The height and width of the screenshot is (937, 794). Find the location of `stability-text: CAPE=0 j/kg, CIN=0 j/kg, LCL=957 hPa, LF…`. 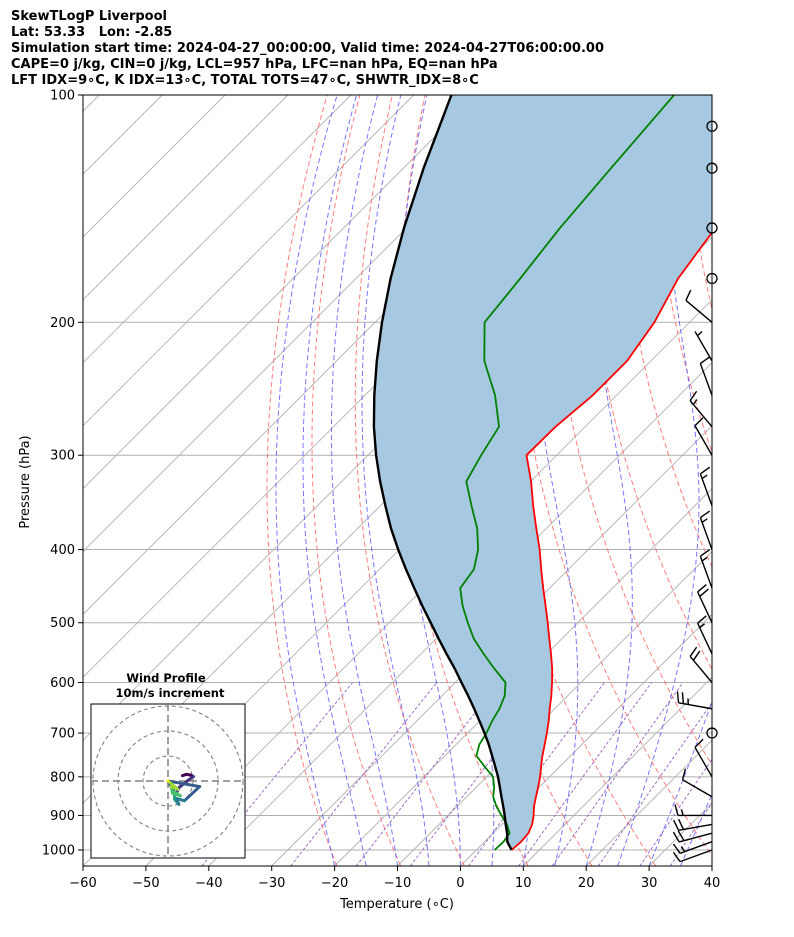

stability-text: CAPE=0 j/kg, CIN=0 j/kg, LCL=957 hPa, LF… is located at coordinates (254, 64).